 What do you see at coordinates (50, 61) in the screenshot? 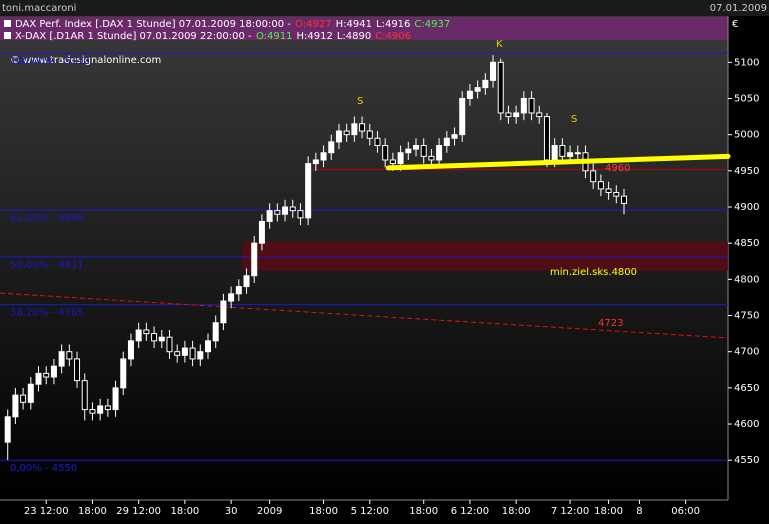
I see `fib-label: 100,00% - 5113` at bounding box center [50, 61].